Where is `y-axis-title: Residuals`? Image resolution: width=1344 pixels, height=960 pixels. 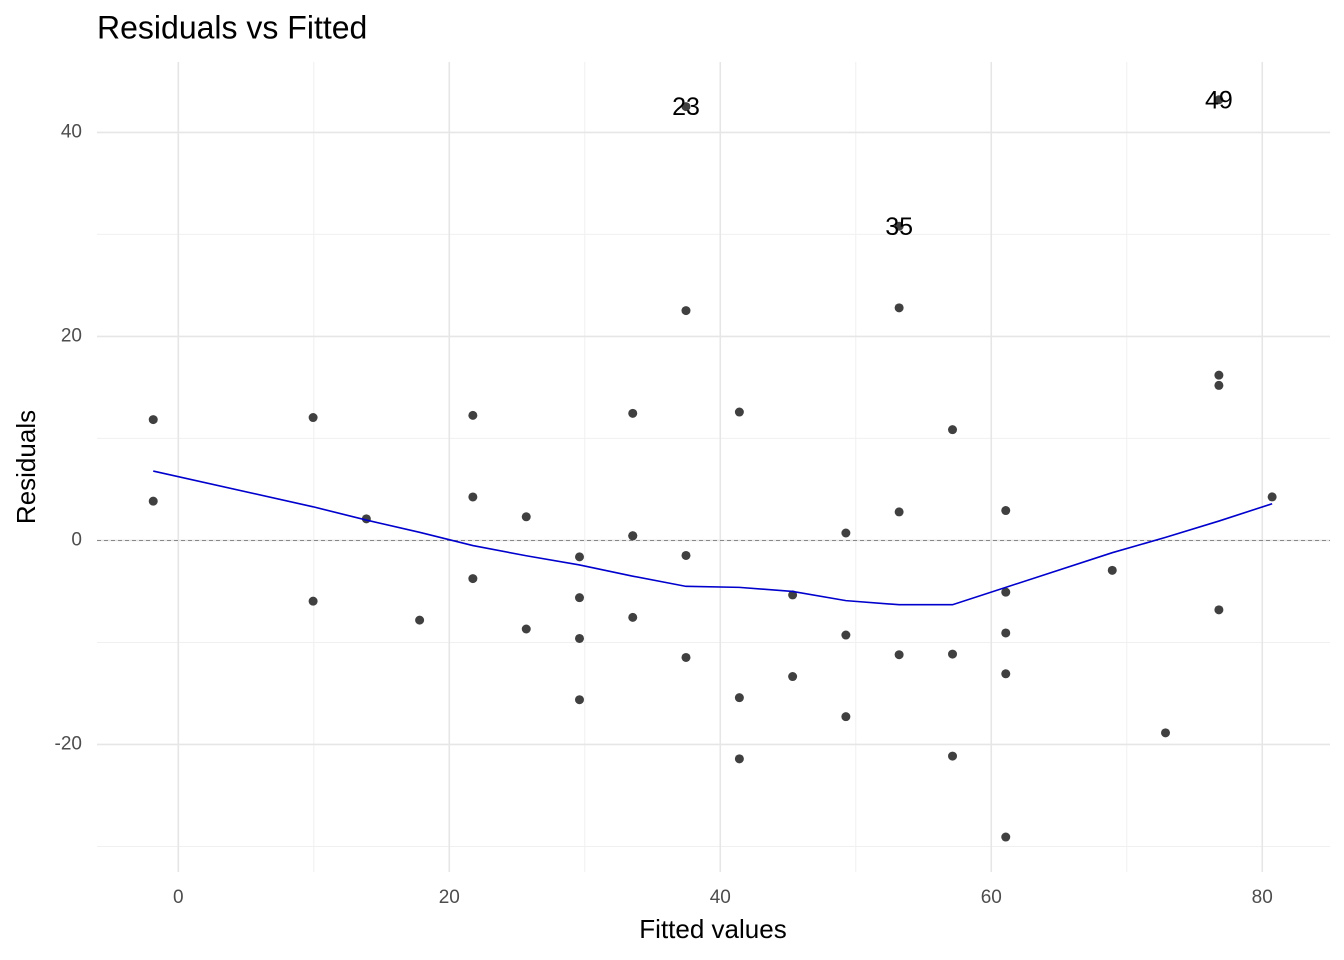
y-axis-title: Residuals is located at coordinates (26, 467).